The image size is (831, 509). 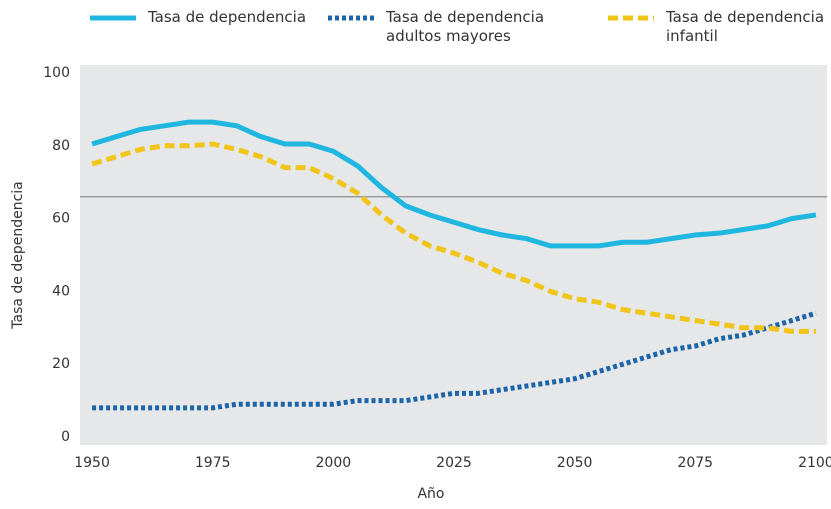 I want to click on y-tick-label: 40, so click(x=61, y=291).